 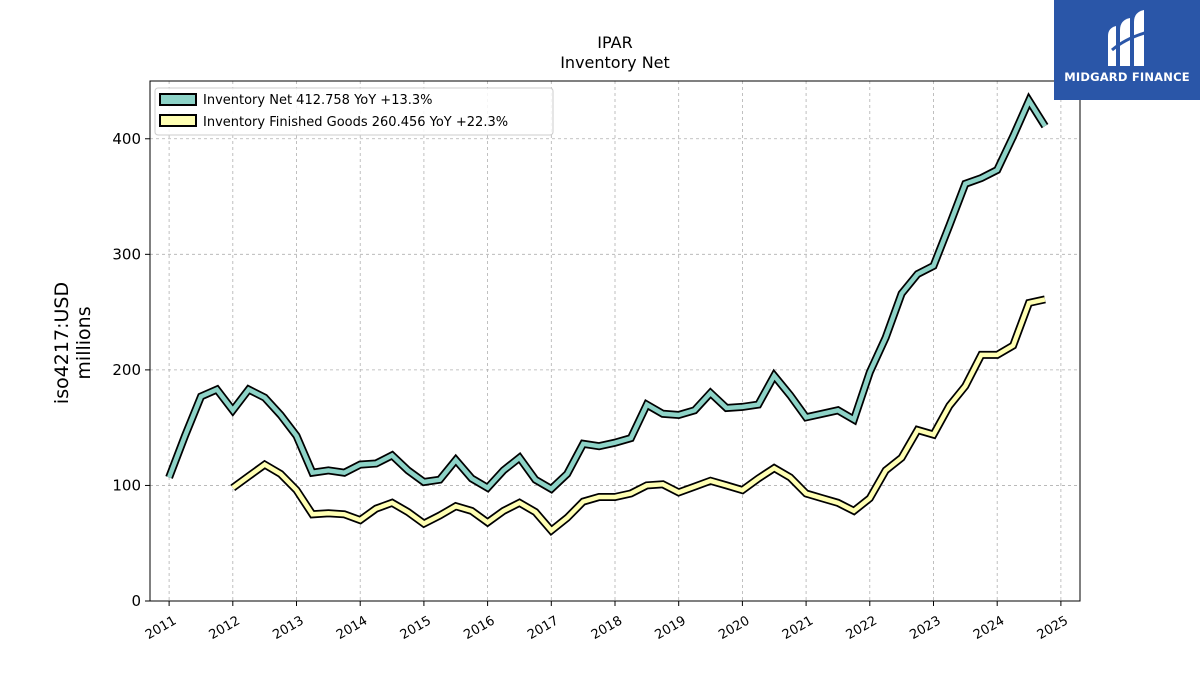 What do you see at coordinates (161, 628) in the screenshot?
I see `x-tick-label: 2011` at bounding box center [161, 628].